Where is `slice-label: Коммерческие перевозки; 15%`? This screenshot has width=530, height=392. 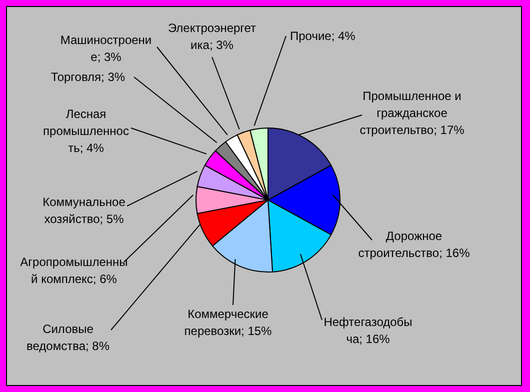 slice-label: Коммерческие перевозки; 15% is located at coordinates (228, 322).